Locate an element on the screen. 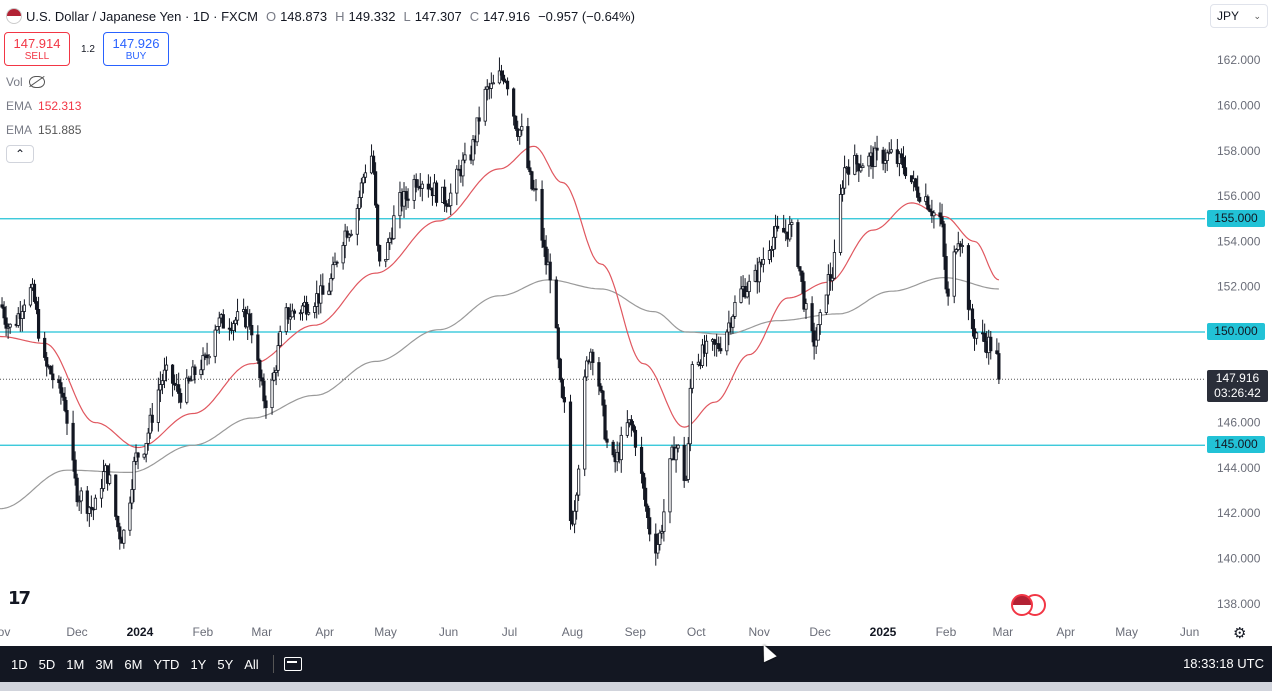 This screenshot has width=1272, height=691. timeframe-1y: 1Y is located at coordinates (198, 664).